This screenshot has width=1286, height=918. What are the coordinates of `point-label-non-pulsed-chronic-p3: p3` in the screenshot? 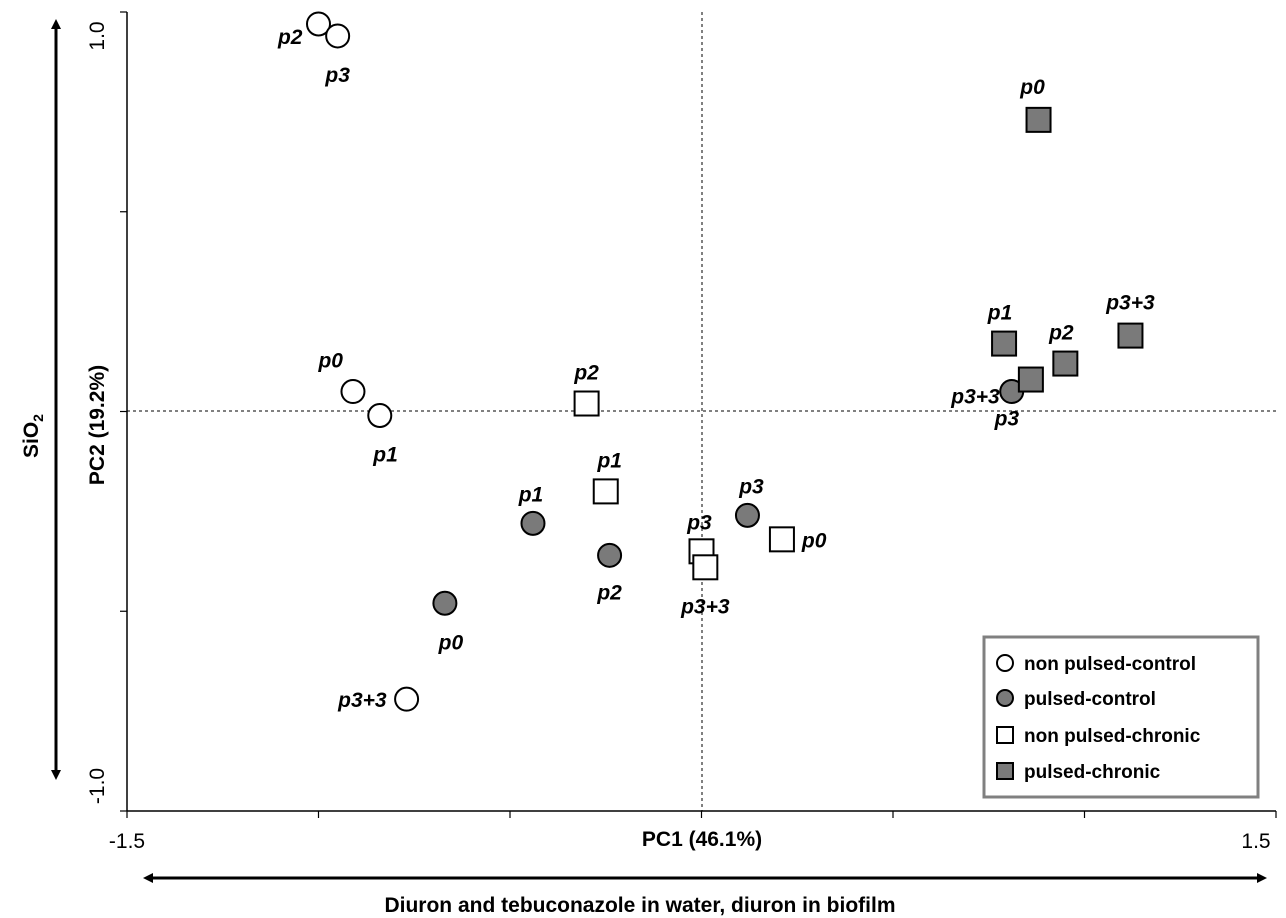 It's located at (699, 522).